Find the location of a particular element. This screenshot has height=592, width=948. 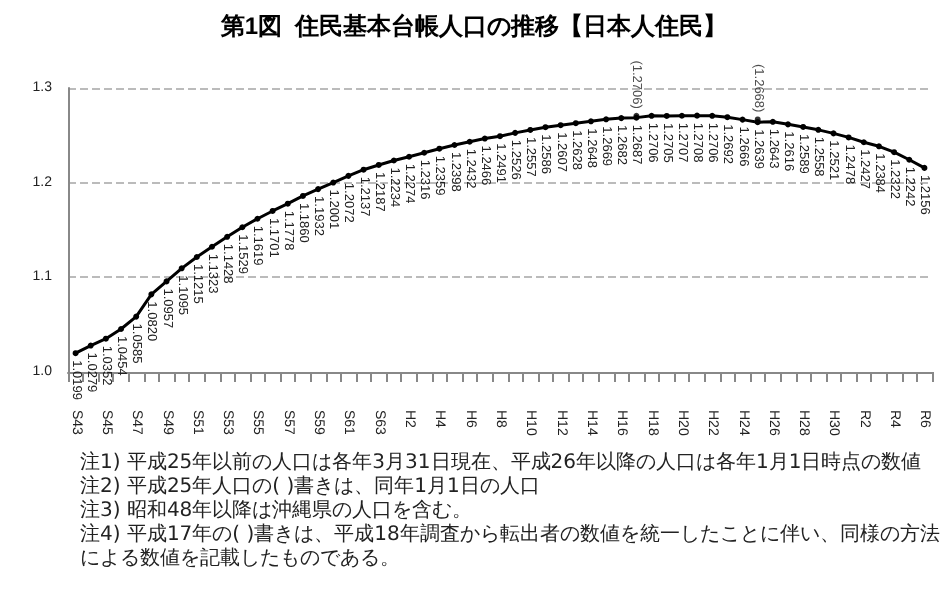

chart-title: 第1図 住民基本台帳人口の推移【日本人住民】 is located at coordinates (473, 26).